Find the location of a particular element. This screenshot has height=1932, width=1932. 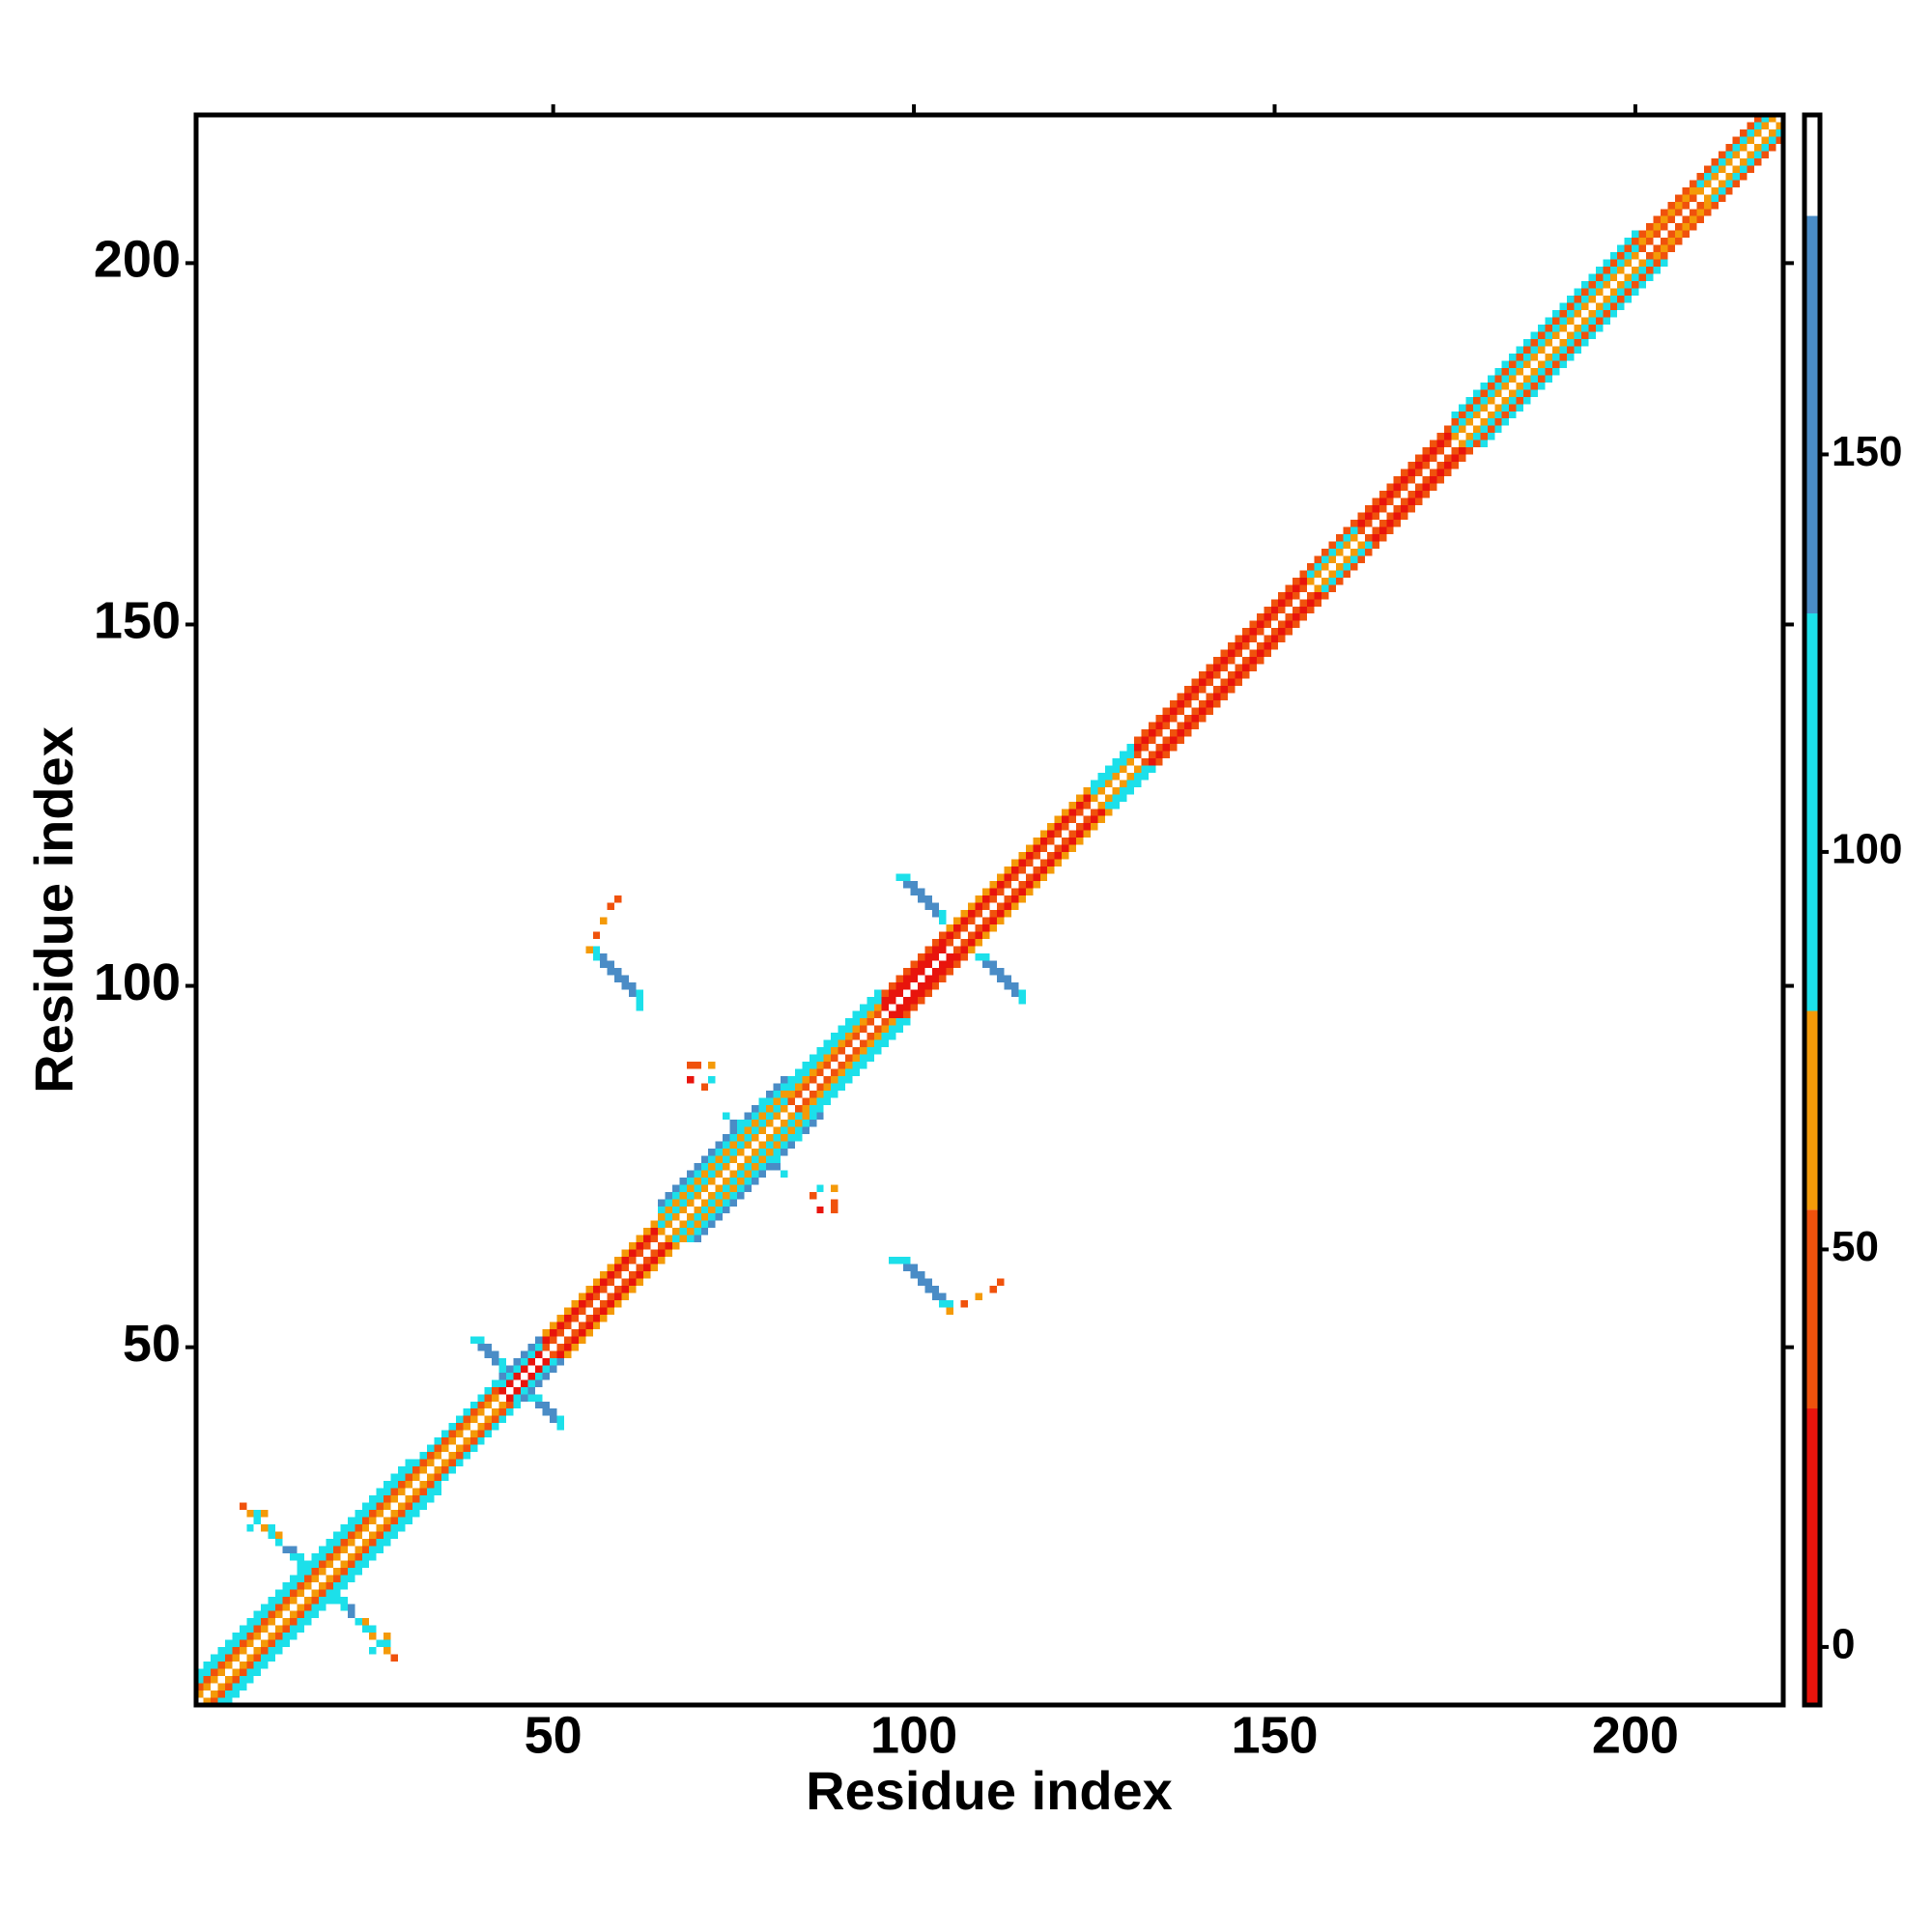

x-axis-label: Residue index is located at coordinates (989, 1790).